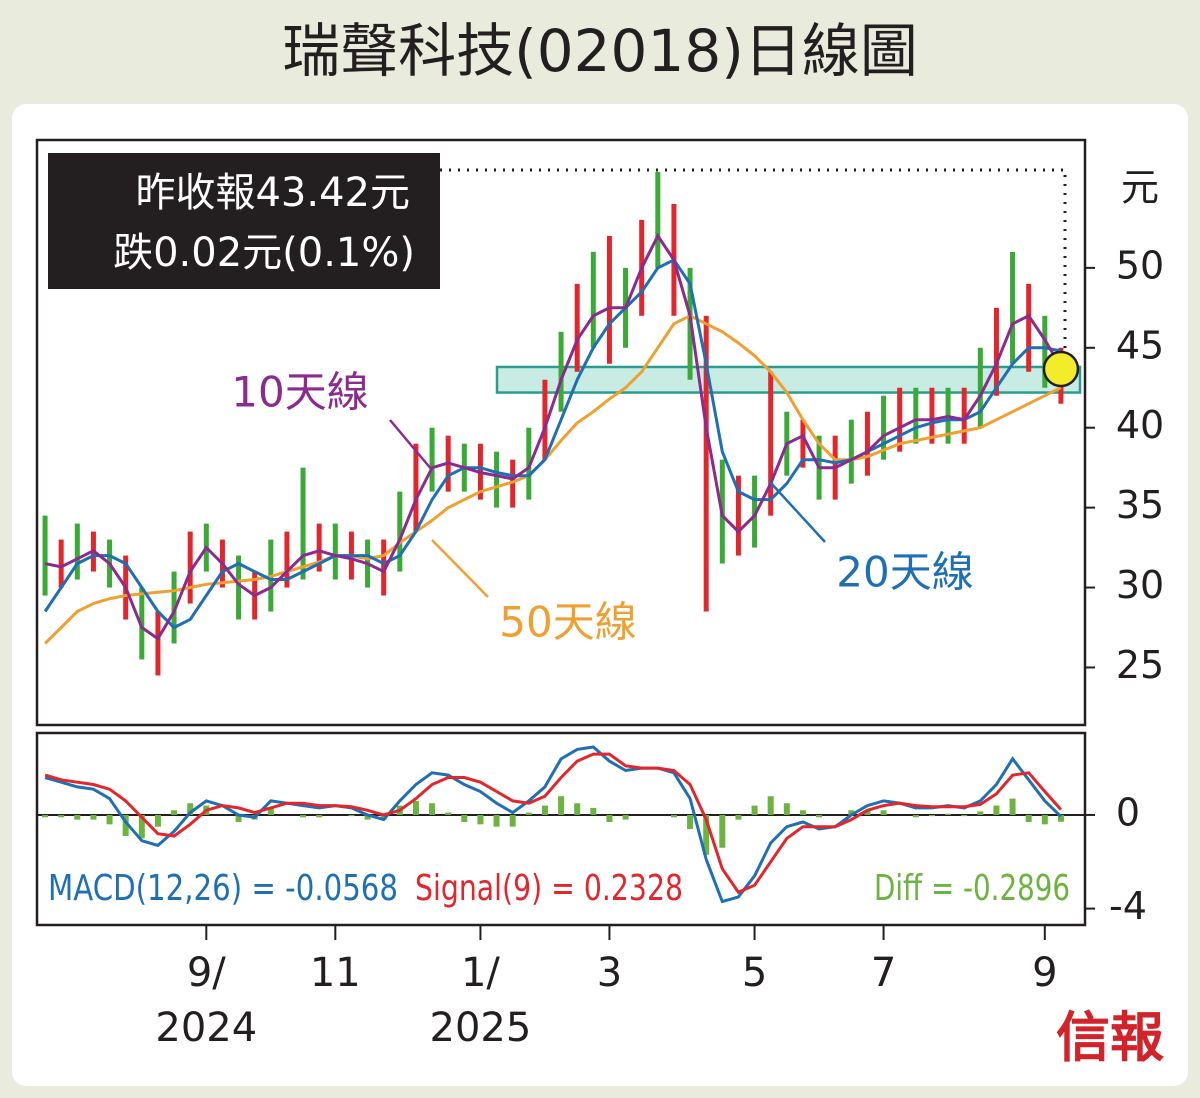  Describe the element at coordinates (549, 888) in the screenshot. I see `legend-label: Signal(9) = 0.2328` at that location.